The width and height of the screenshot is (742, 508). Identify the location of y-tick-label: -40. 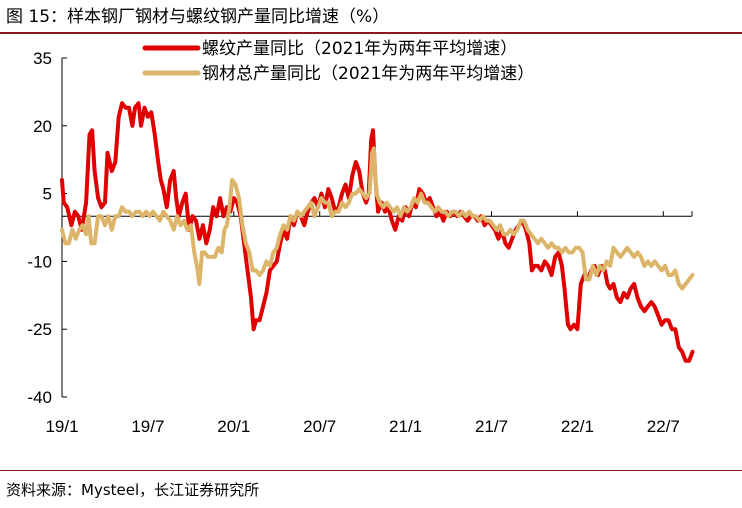
(39, 397).